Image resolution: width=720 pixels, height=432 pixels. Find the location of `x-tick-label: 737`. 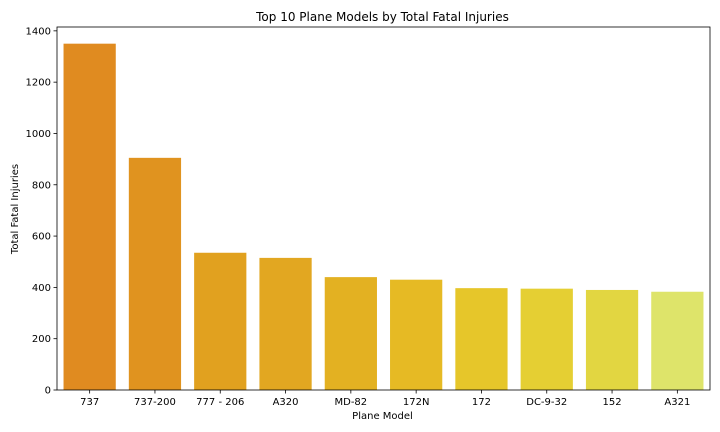

x-tick-label: 737 is located at coordinates (89, 402).